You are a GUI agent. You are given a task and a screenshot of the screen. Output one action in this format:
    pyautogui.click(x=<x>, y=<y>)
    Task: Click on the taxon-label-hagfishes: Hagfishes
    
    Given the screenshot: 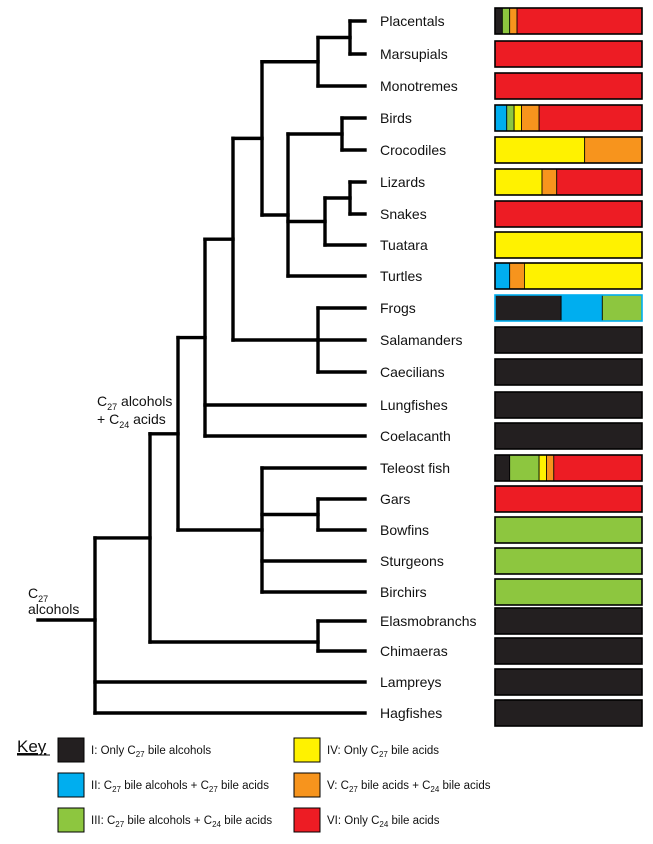 What is the action you would take?
    pyautogui.click(x=411, y=713)
    